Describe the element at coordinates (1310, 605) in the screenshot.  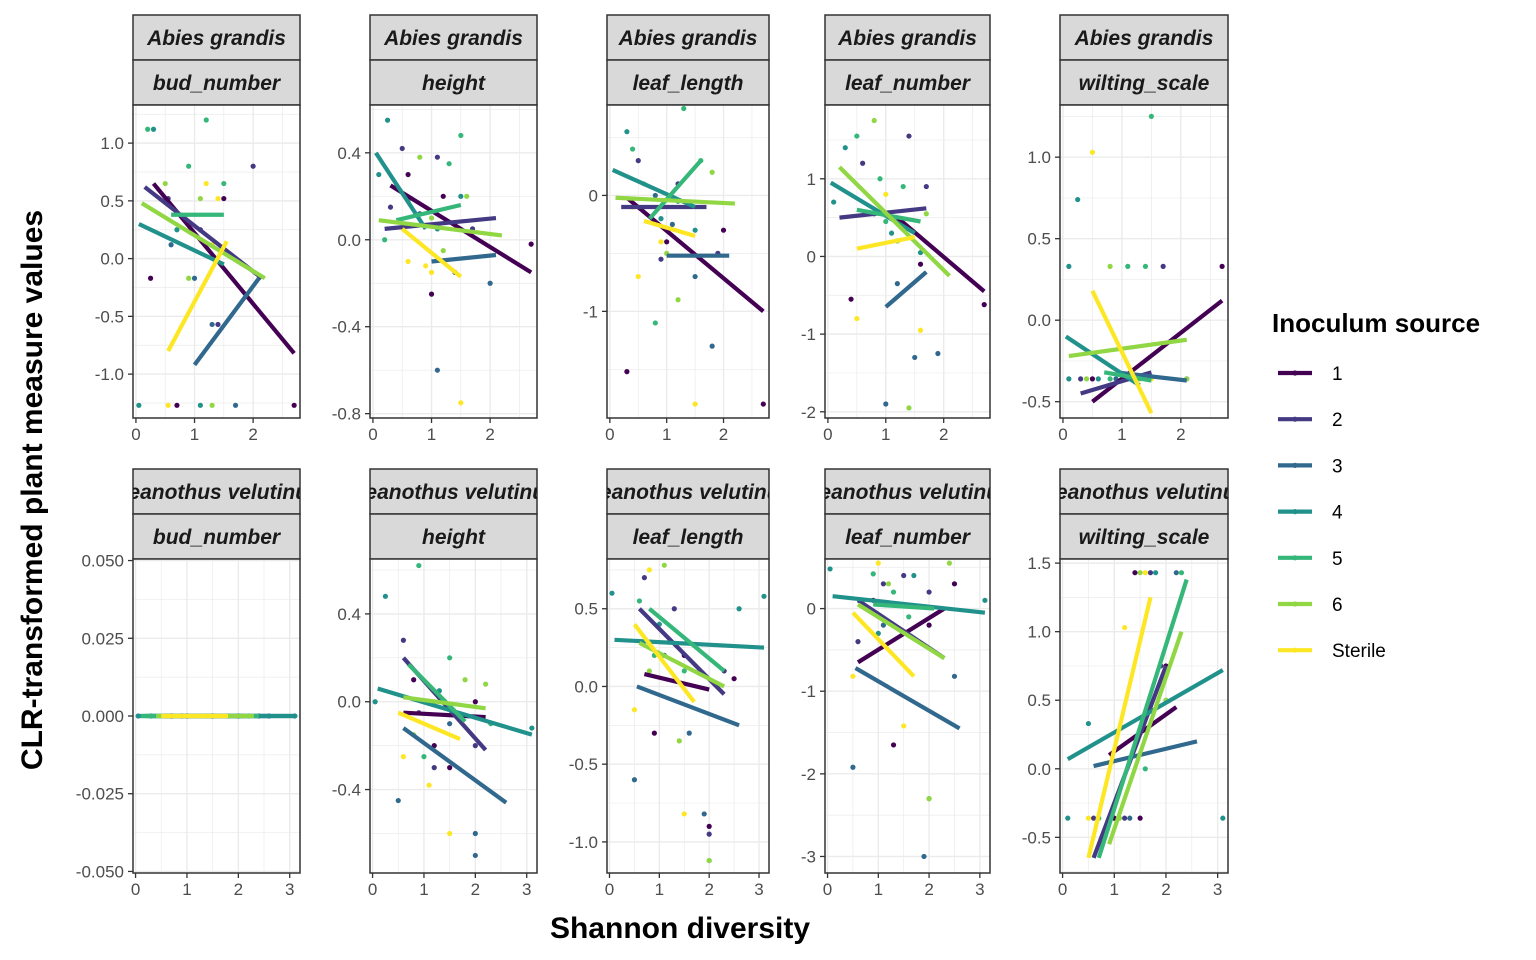
I see `legend-item: 6` at that location.